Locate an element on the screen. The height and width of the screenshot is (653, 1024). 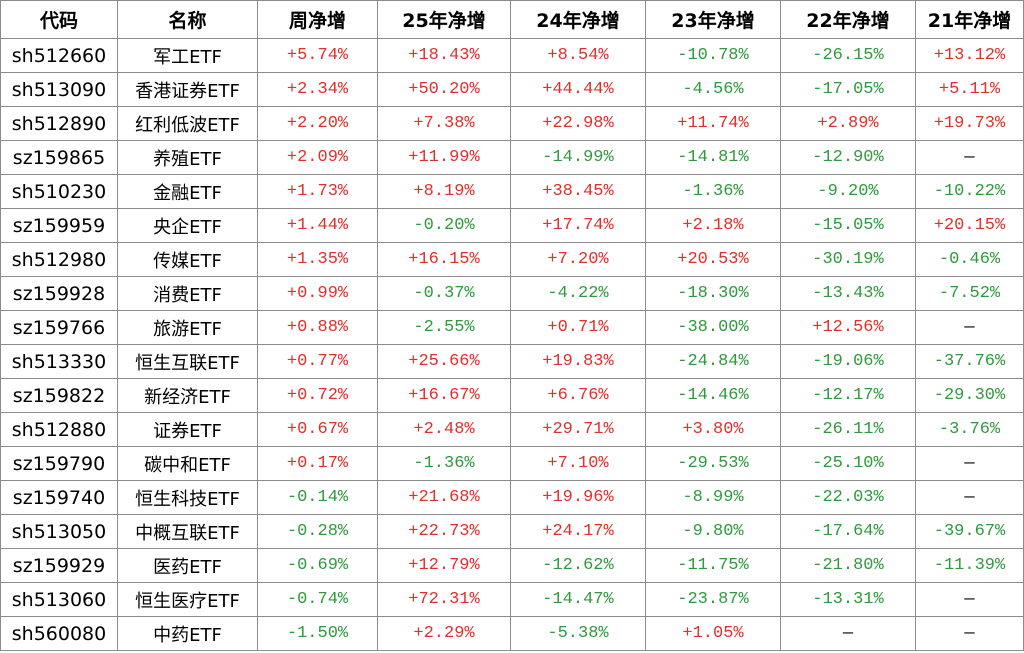
value-cell: +16.67% is located at coordinates (444, 395).